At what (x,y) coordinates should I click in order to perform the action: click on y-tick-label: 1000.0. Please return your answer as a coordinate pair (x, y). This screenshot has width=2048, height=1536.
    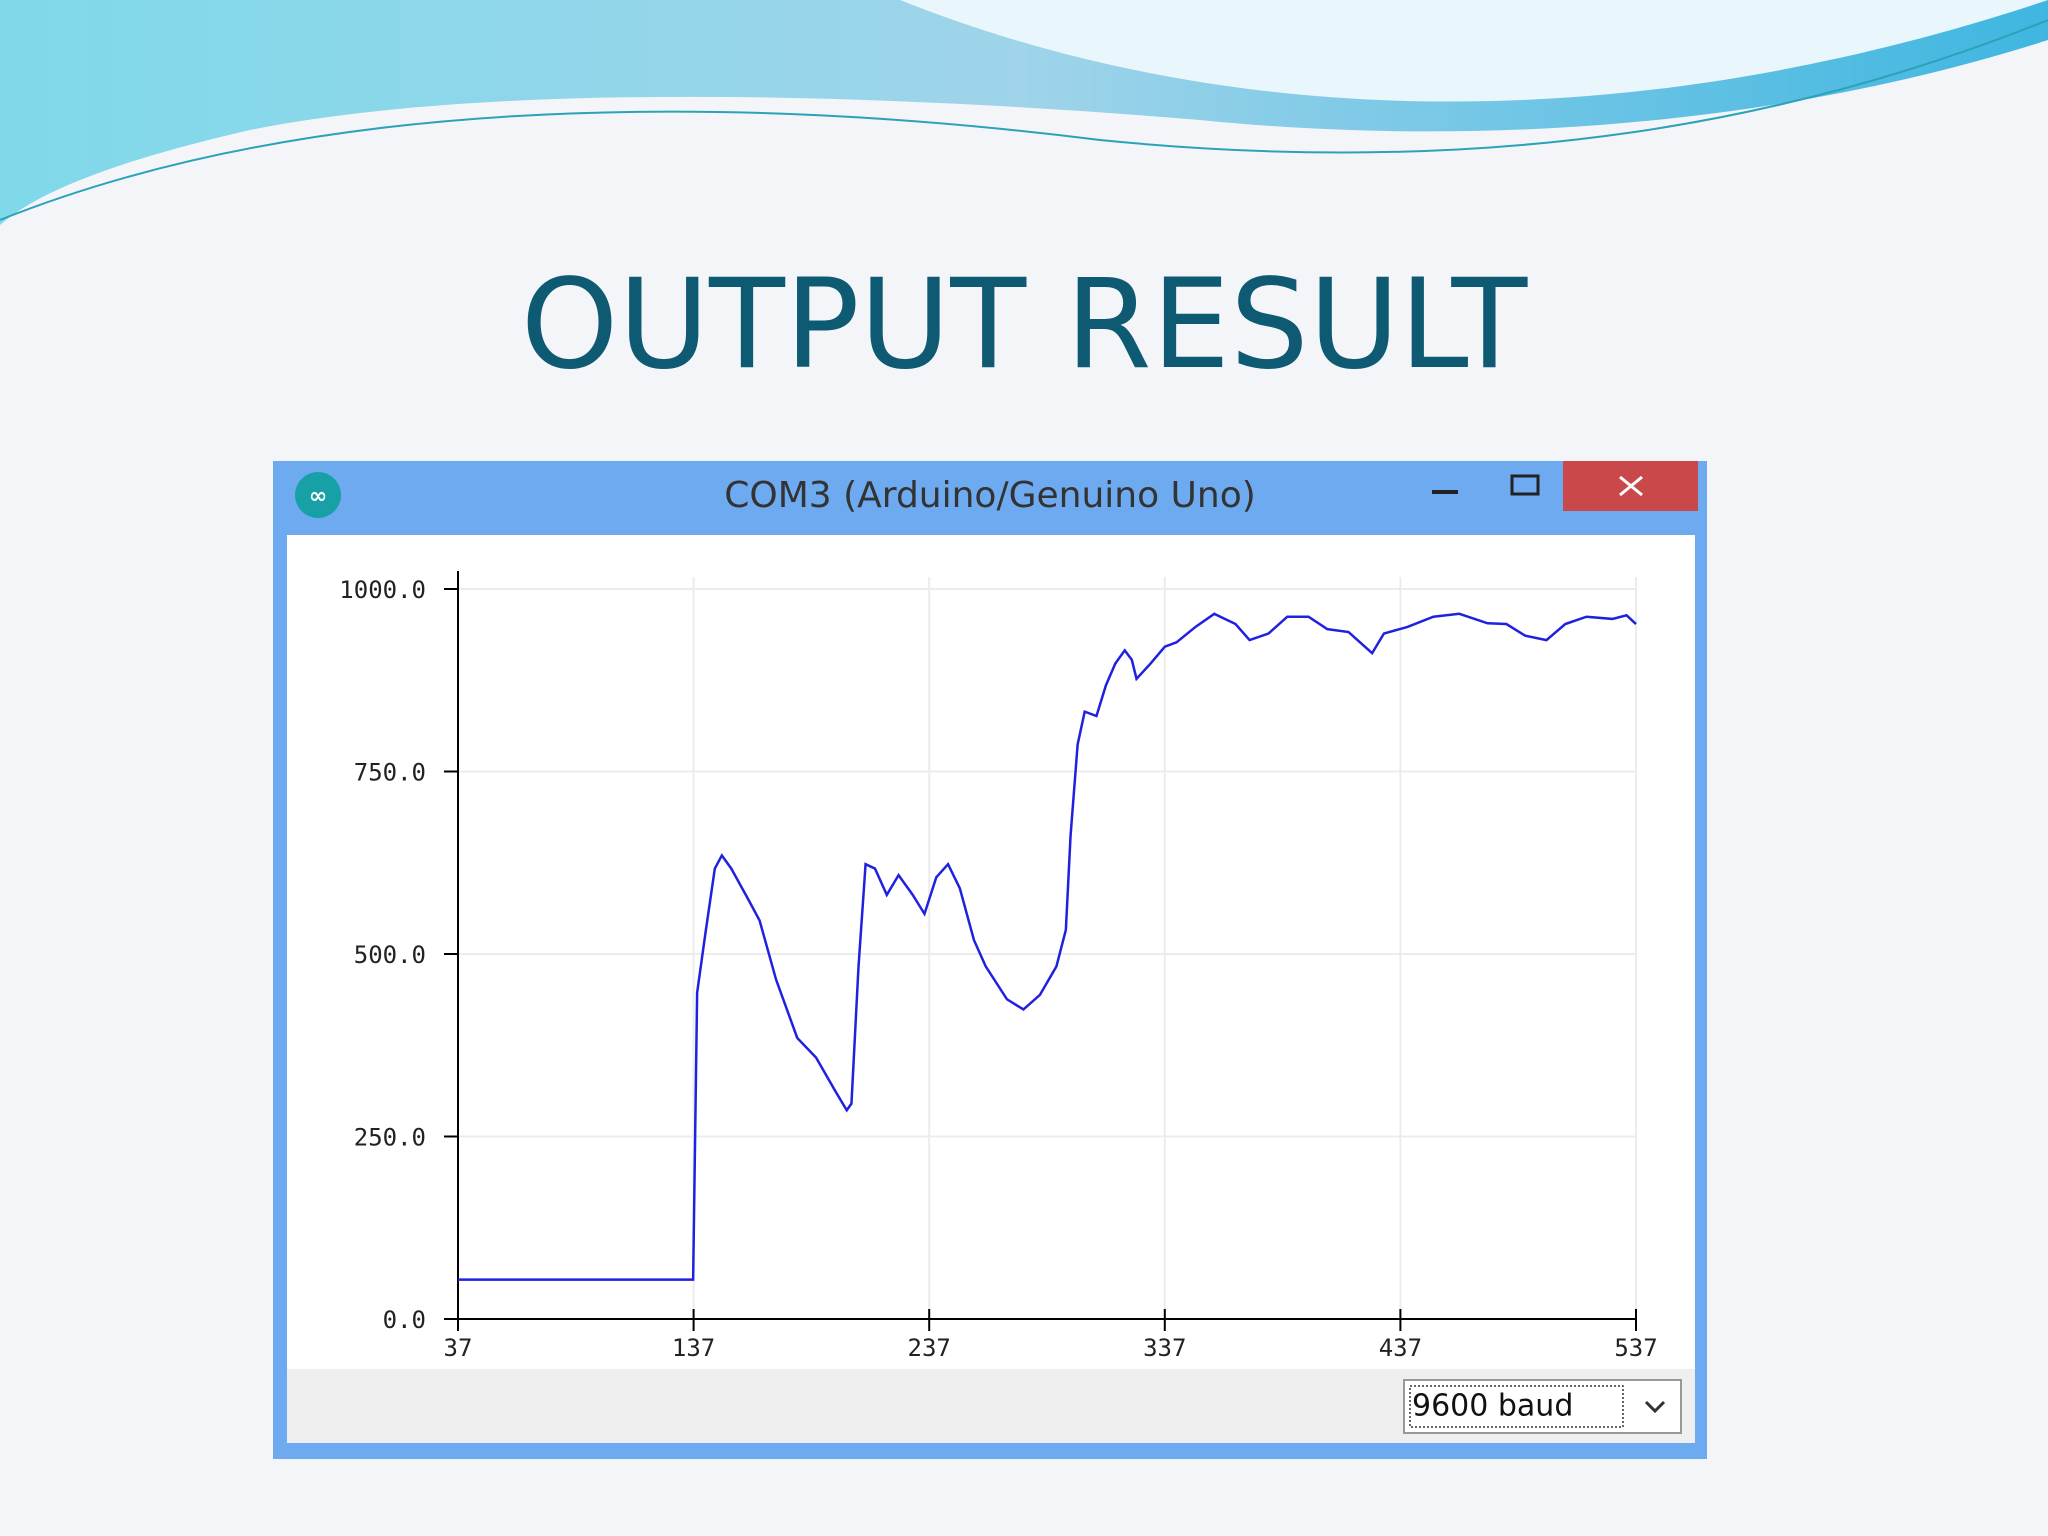
    Looking at the image, I should click on (382, 590).